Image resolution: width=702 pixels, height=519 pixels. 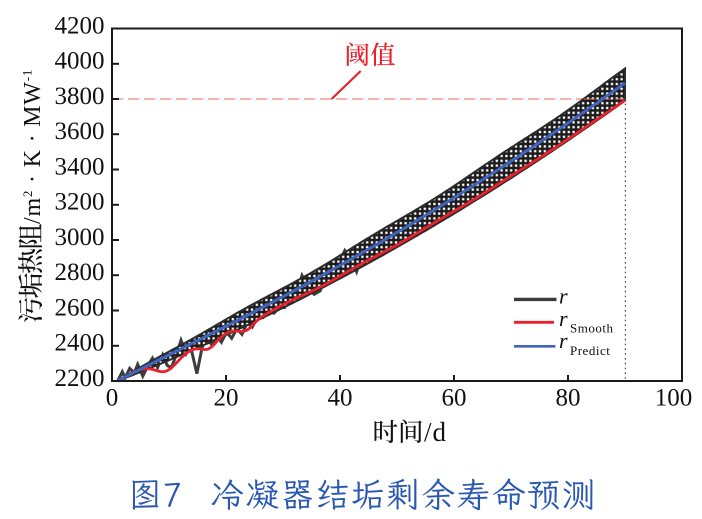 What do you see at coordinates (435, 432) in the screenshot?
I see `svg-text: /d` at bounding box center [435, 432].